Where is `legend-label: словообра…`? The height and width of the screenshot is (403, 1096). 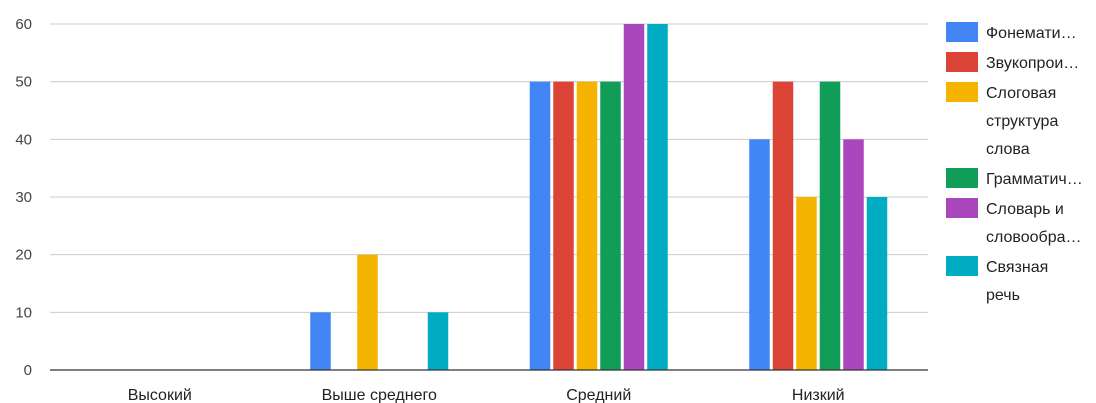
legend-label: словообра… is located at coordinates (1034, 237).